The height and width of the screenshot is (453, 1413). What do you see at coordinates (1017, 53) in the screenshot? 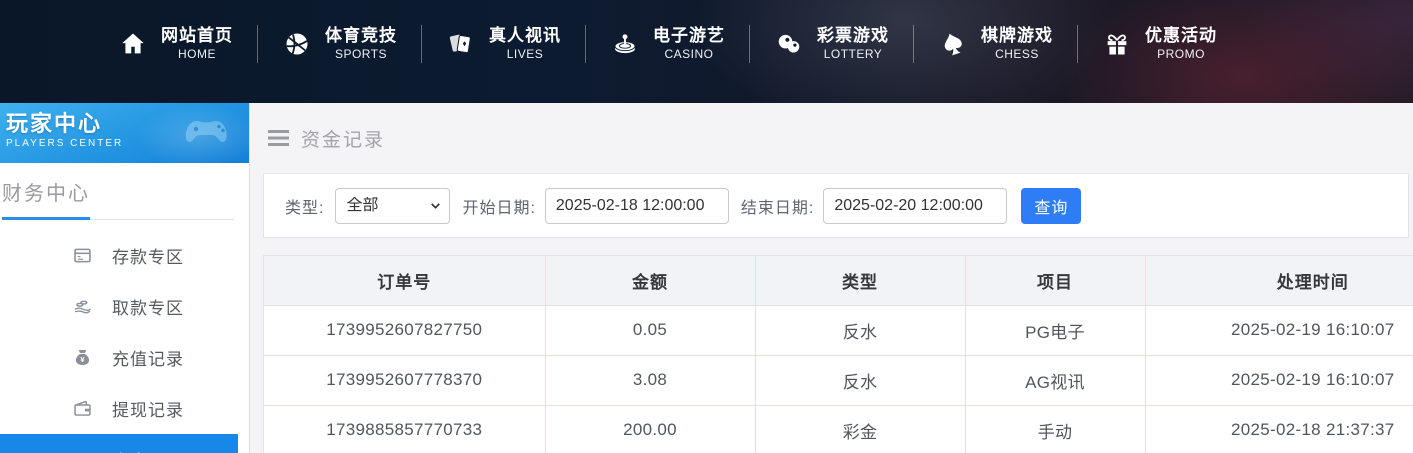
I see `nav-label-en: CHESS` at bounding box center [1017, 53].